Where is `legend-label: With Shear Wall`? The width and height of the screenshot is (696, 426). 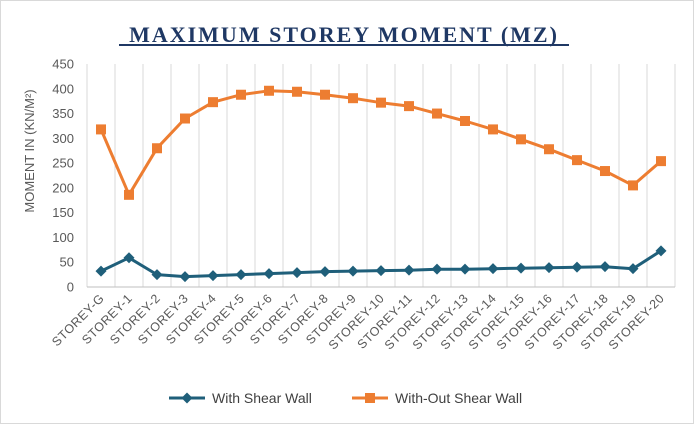
legend-label: With Shear Wall is located at coordinates (262, 398).